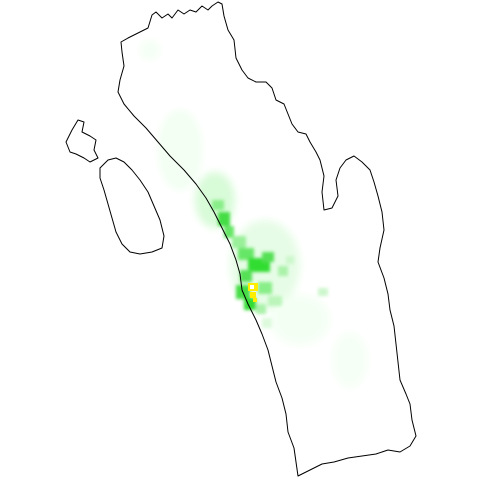 This screenshot has height=480, width=480. I want to click on hotspot, so click(253, 292).